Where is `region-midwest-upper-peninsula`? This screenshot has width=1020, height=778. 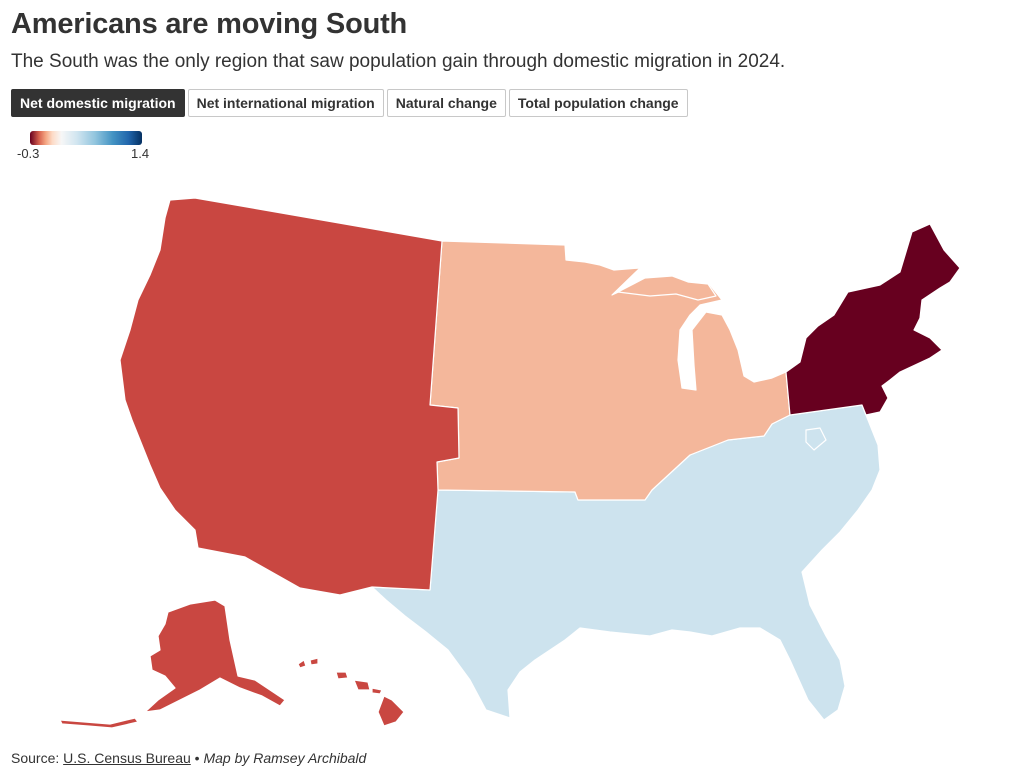 region-midwest-upper-peninsula is located at coordinates (667, 288).